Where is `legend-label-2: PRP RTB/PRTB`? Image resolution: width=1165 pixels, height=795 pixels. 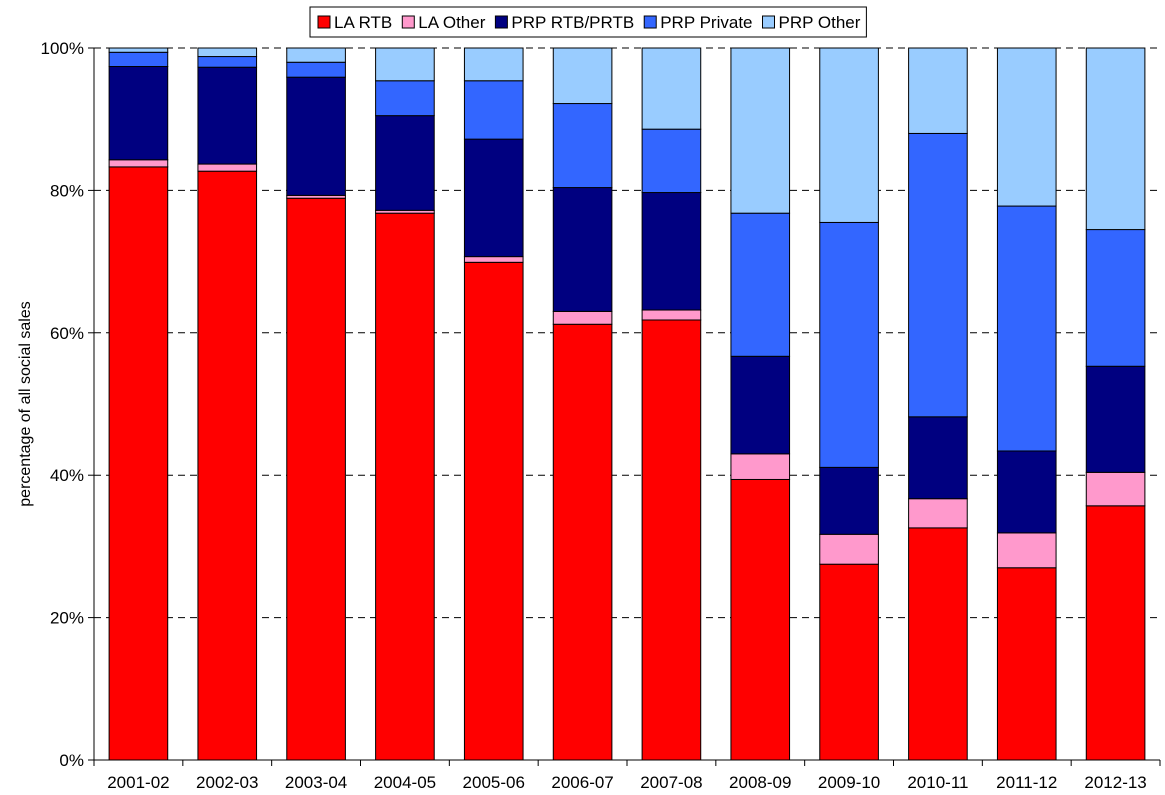 legend-label-2: PRP RTB/PRTB is located at coordinates (572, 22).